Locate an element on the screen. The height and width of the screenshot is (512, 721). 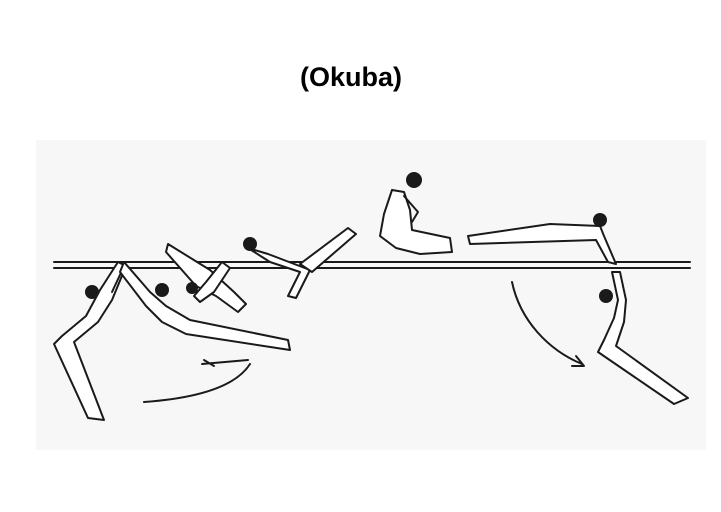
diagram-title: (Okuba) is located at coordinates (350, 77).